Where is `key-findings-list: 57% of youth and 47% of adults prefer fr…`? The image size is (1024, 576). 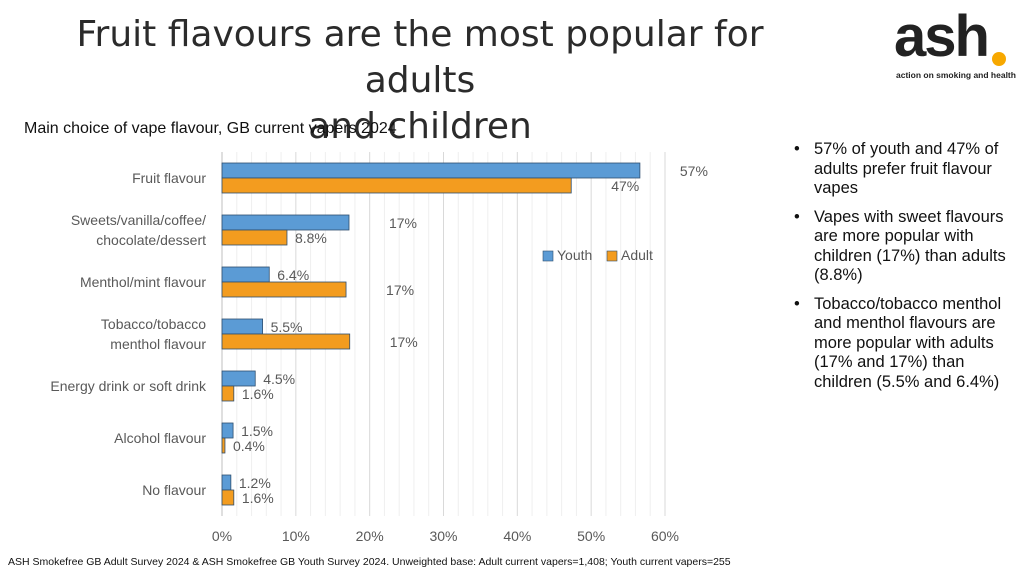 key-findings-list: 57% of youth and 47% of adults prefer fr… is located at coordinates (899, 270).